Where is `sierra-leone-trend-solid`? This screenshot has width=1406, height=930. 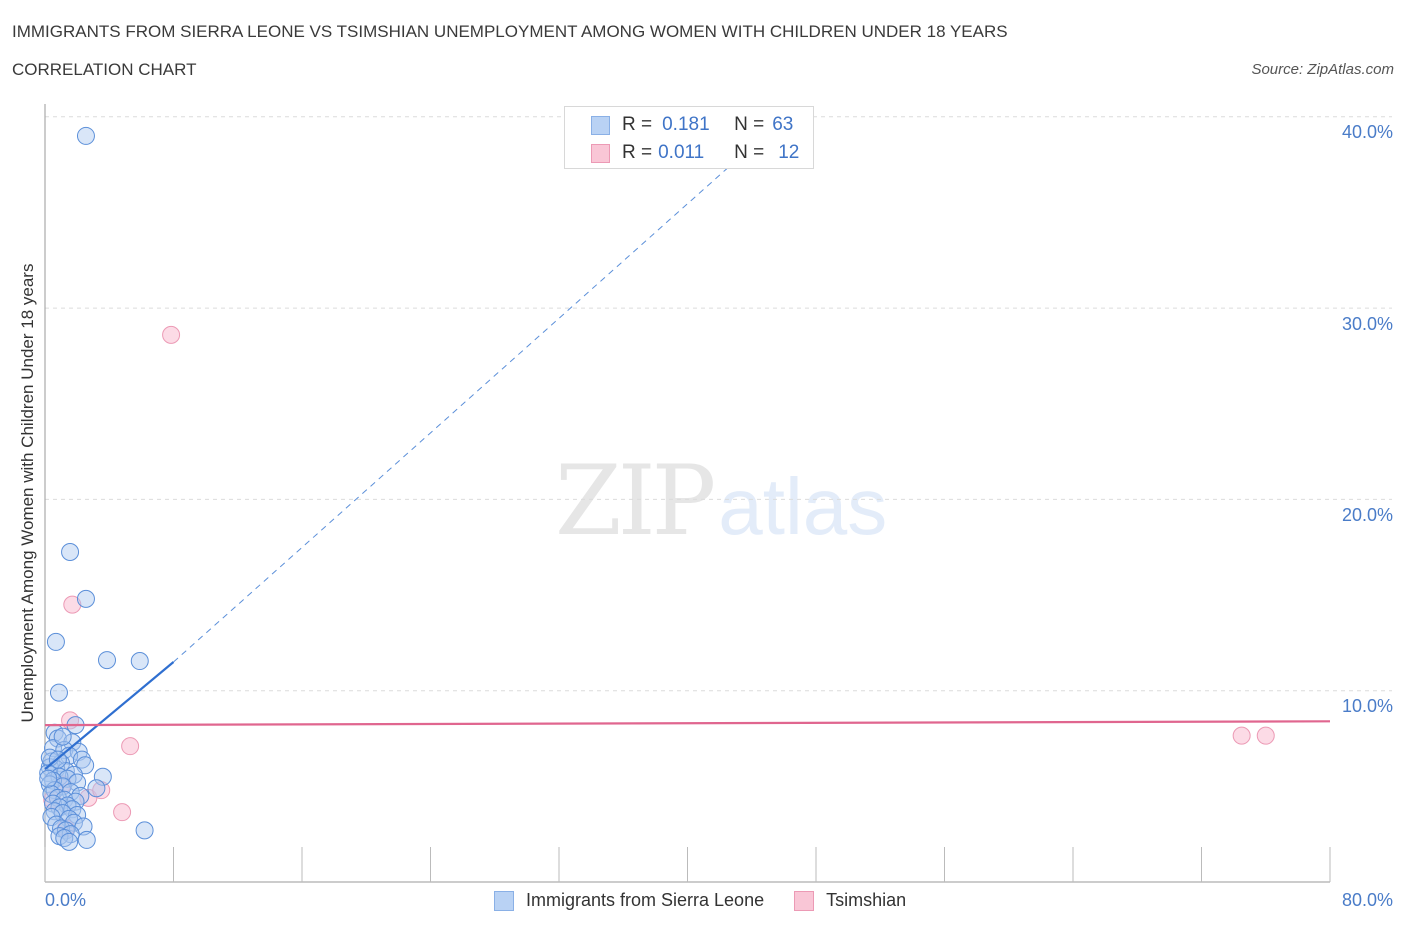 sierra-leone-trend-solid is located at coordinates (109, 715).